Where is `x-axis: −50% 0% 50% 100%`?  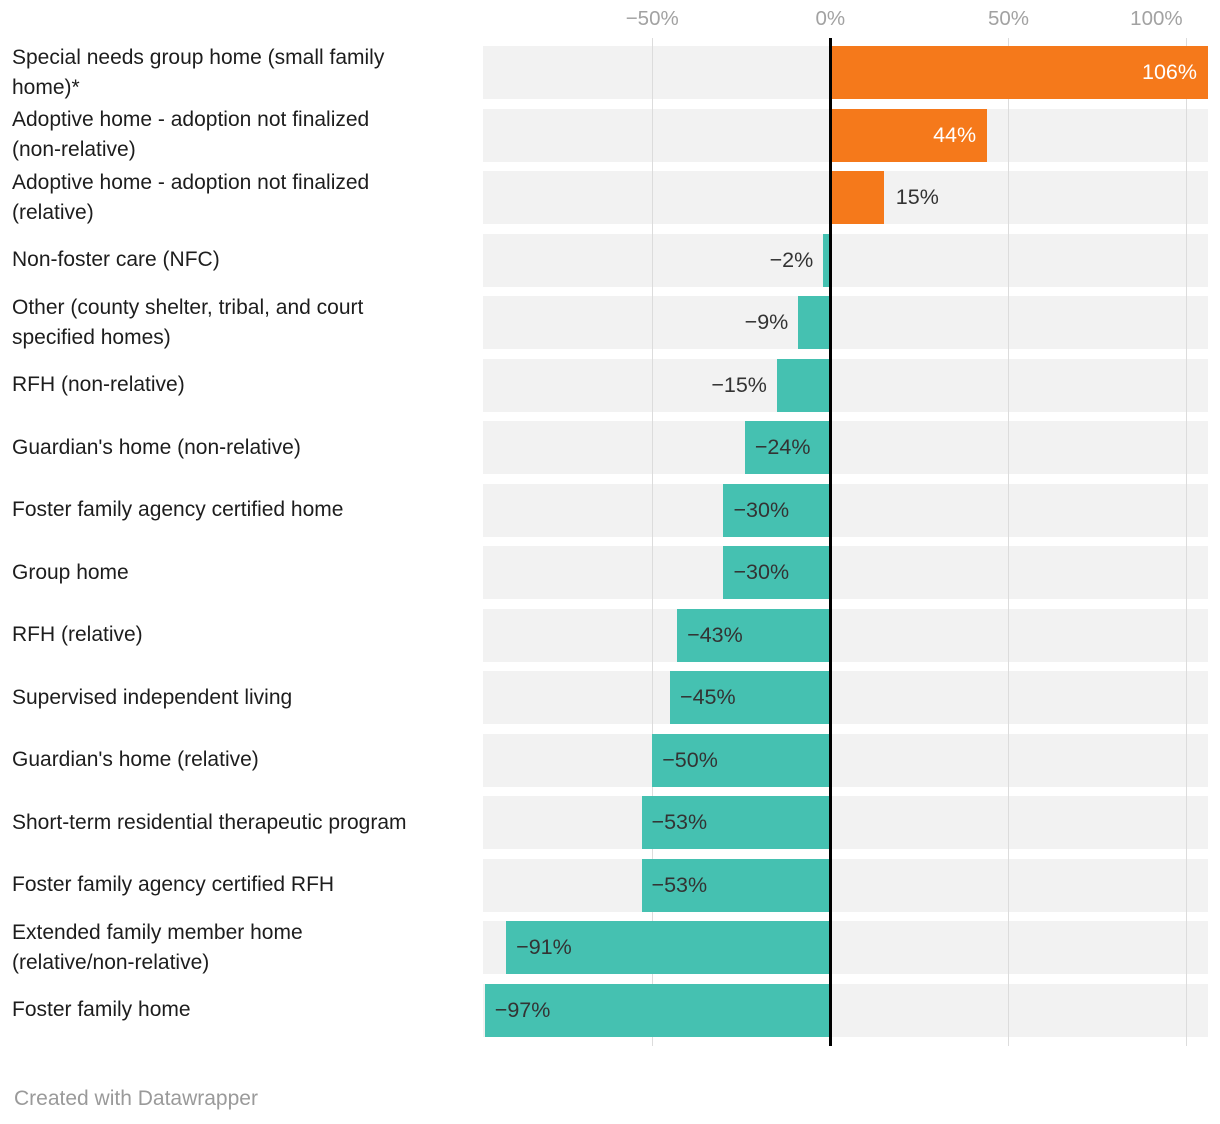
x-axis: −50% 0% 50% 100% is located at coordinates (610, 23).